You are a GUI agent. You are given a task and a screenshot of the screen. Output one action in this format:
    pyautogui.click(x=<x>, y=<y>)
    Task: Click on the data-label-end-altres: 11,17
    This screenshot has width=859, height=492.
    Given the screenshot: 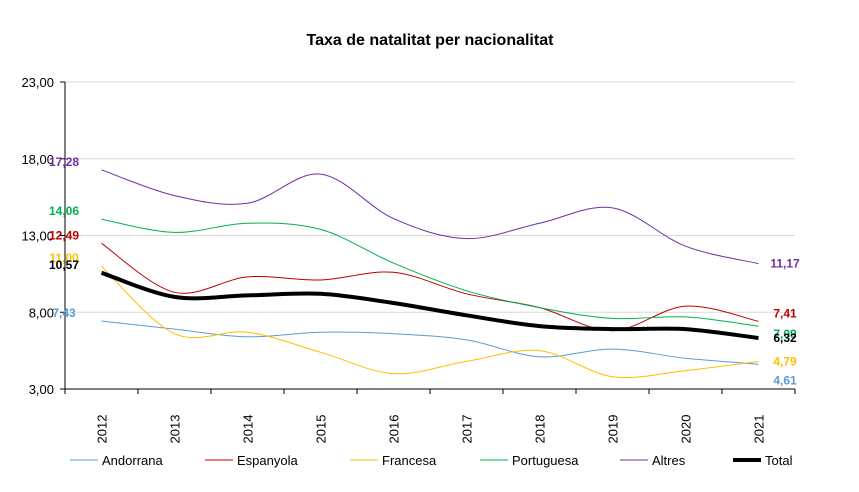 What is the action you would take?
    pyautogui.click(x=785, y=264)
    